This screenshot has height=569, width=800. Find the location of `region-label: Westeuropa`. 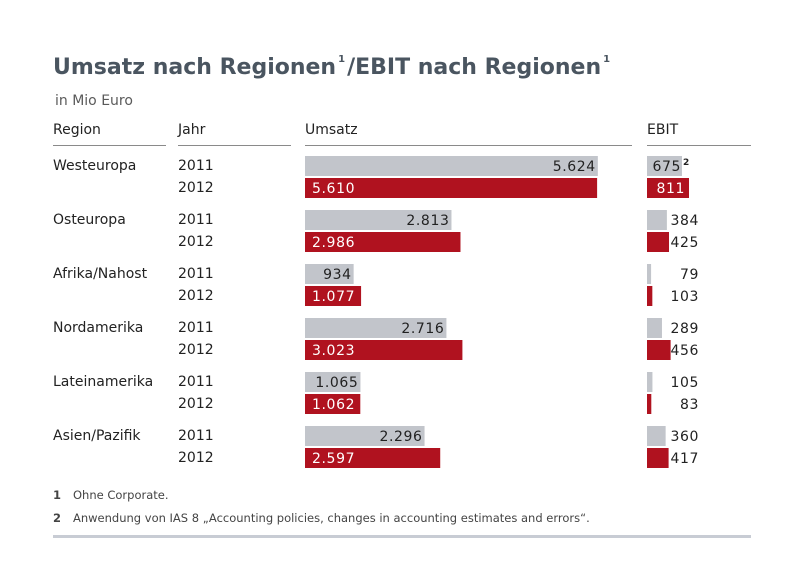

region-label: Westeuropa is located at coordinates (95, 166).